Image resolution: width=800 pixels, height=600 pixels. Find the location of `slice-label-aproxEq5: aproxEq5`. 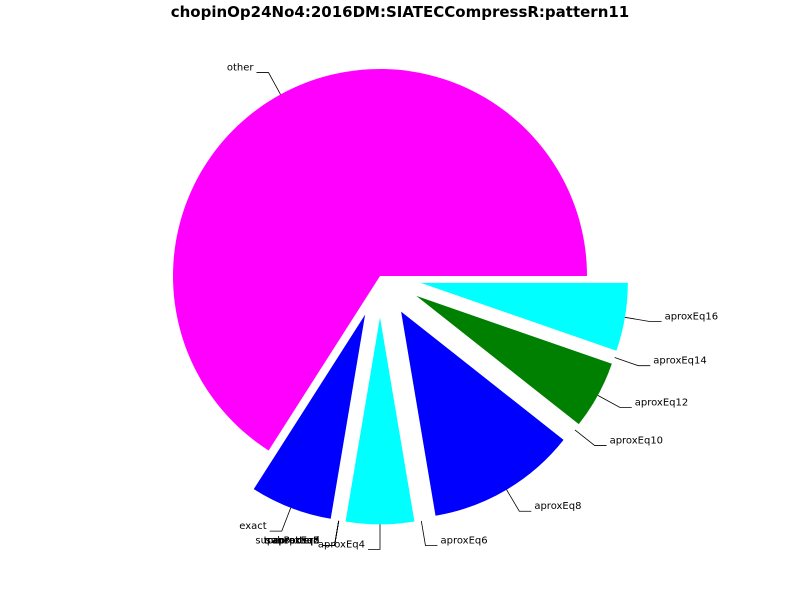

slice-label-aproxEq5: aproxEq5 is located at coordinates (295, 541).